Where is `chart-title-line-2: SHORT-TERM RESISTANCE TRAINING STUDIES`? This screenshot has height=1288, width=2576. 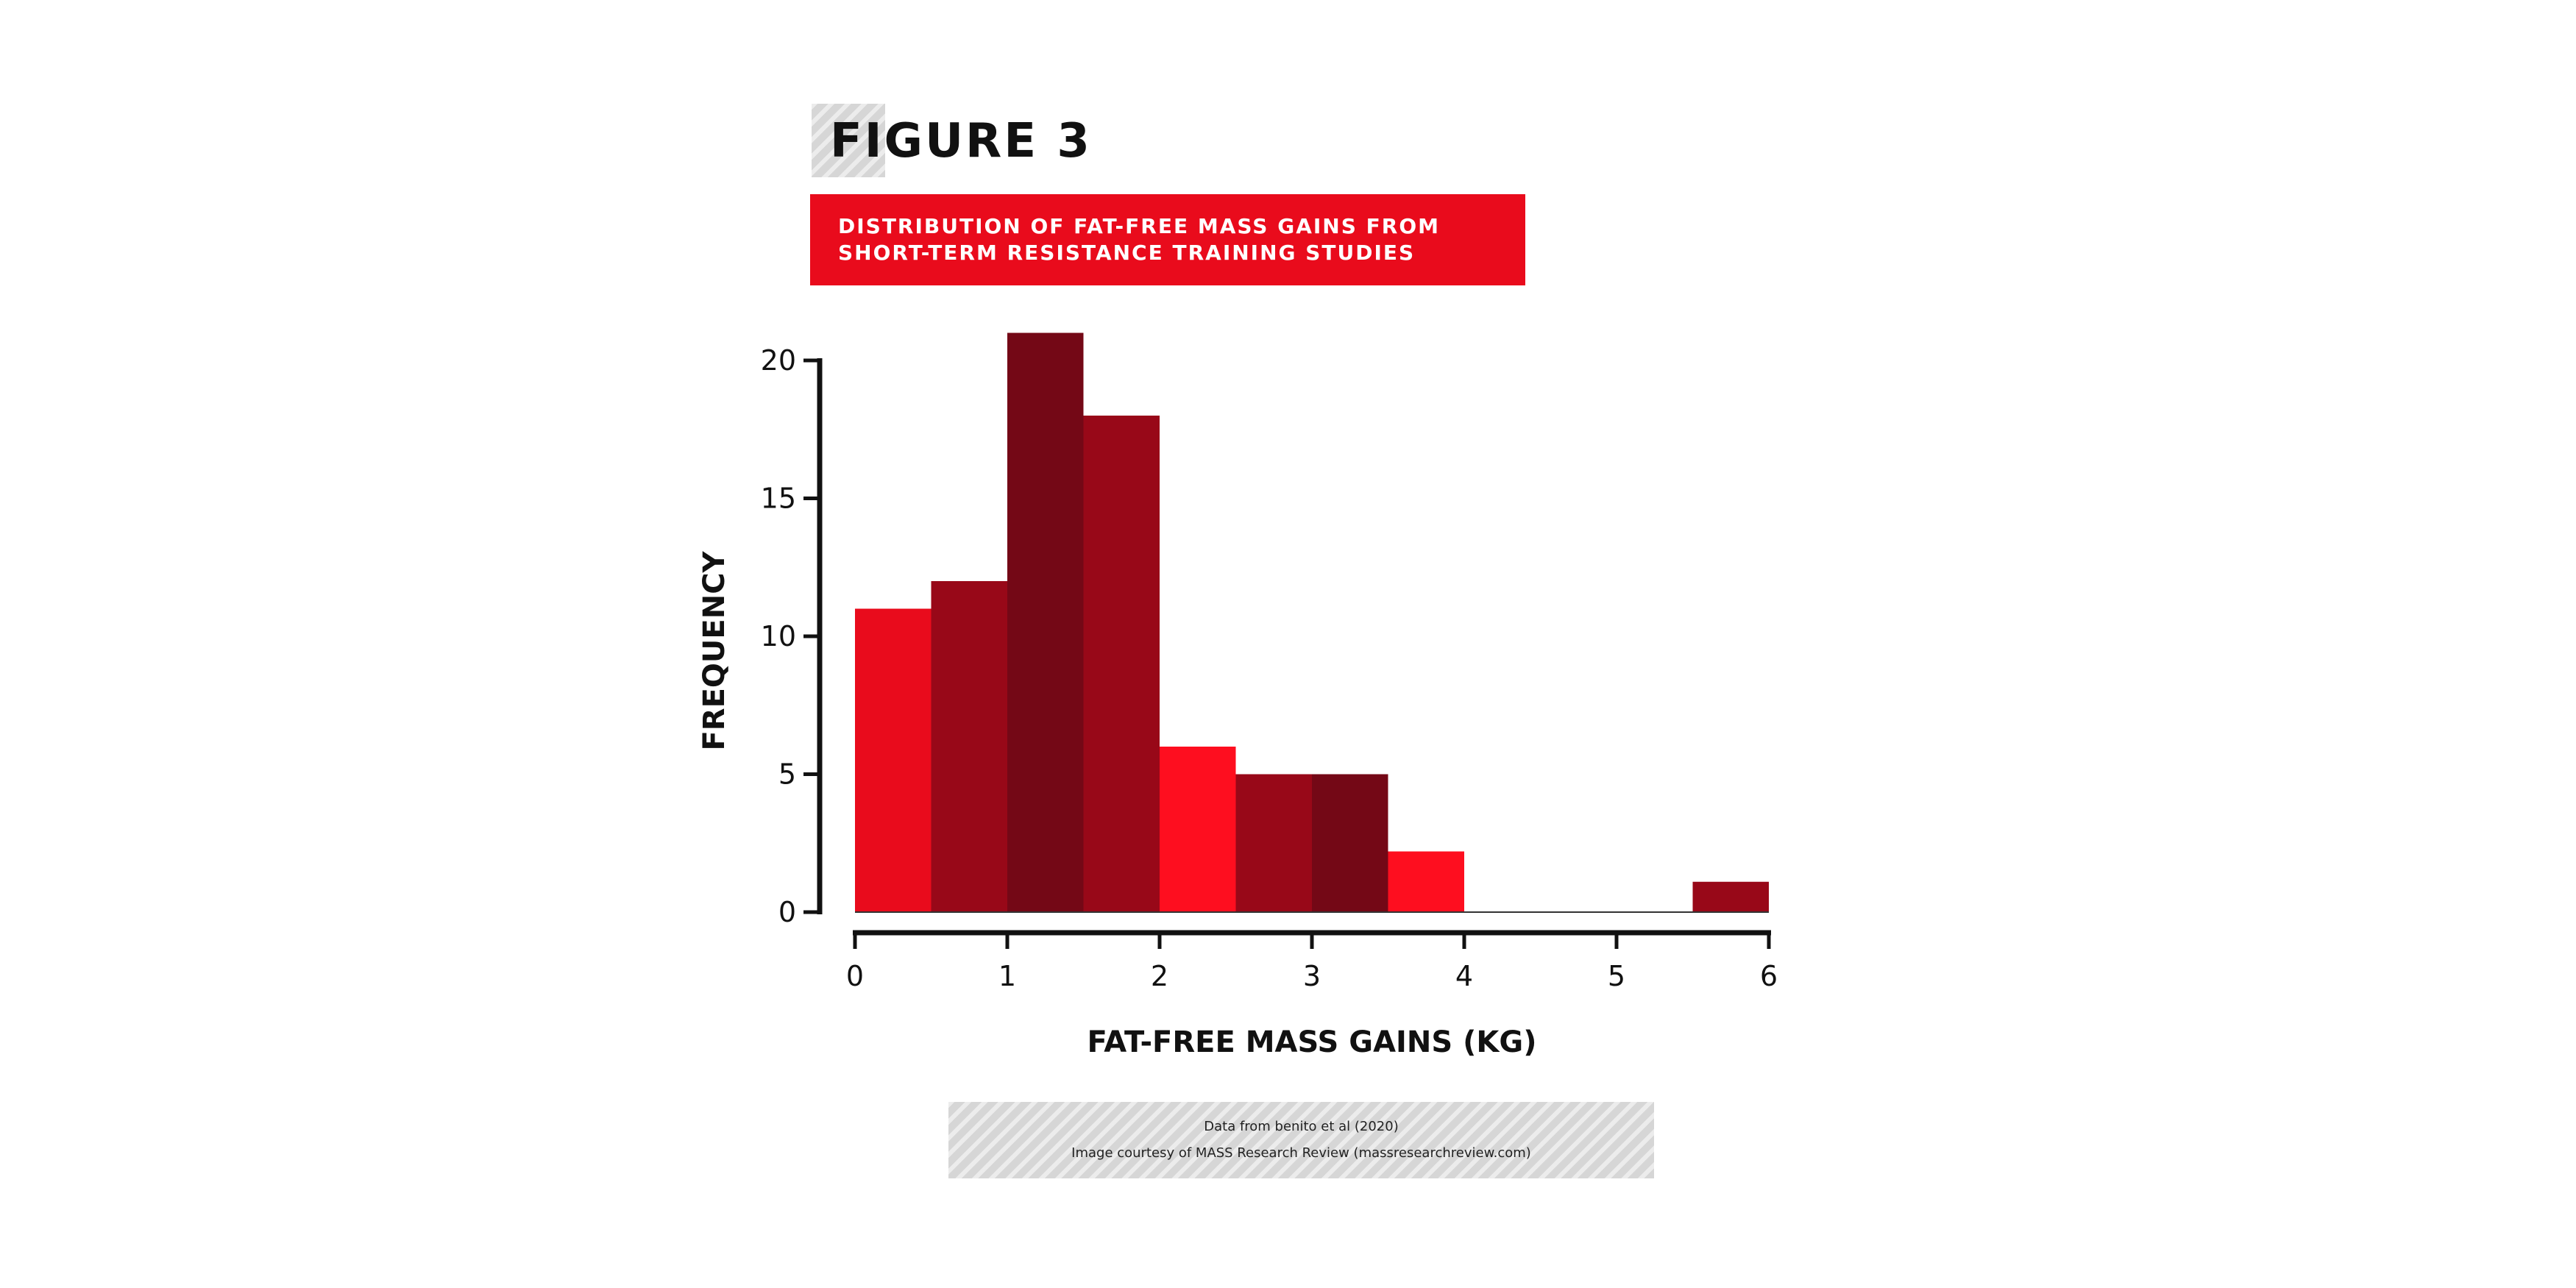
chart-title-line-2: SHORT-TERM RESISTANCE TRAINING STUDIES is located at coordinates (1127, 253).